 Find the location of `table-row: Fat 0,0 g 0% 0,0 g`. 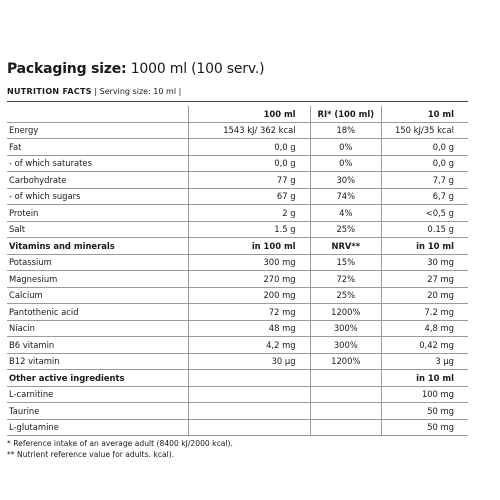

table-row: Fat 0,0 g 0% 0,0 g is located at coordinates (237, 147).